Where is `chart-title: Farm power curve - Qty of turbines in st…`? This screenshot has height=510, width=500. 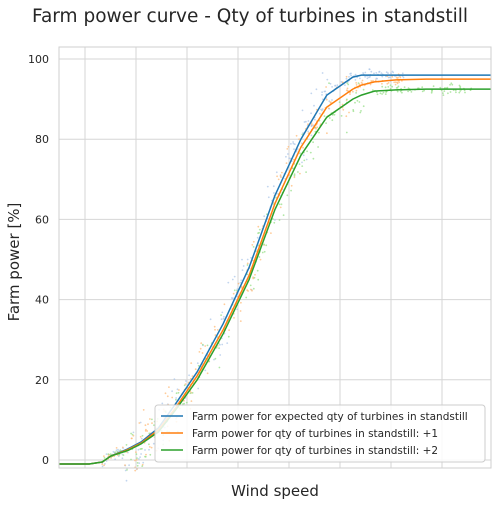
chart-title: Farm power curve - Qty of turbines in st… is located at coordinates (250, 16).